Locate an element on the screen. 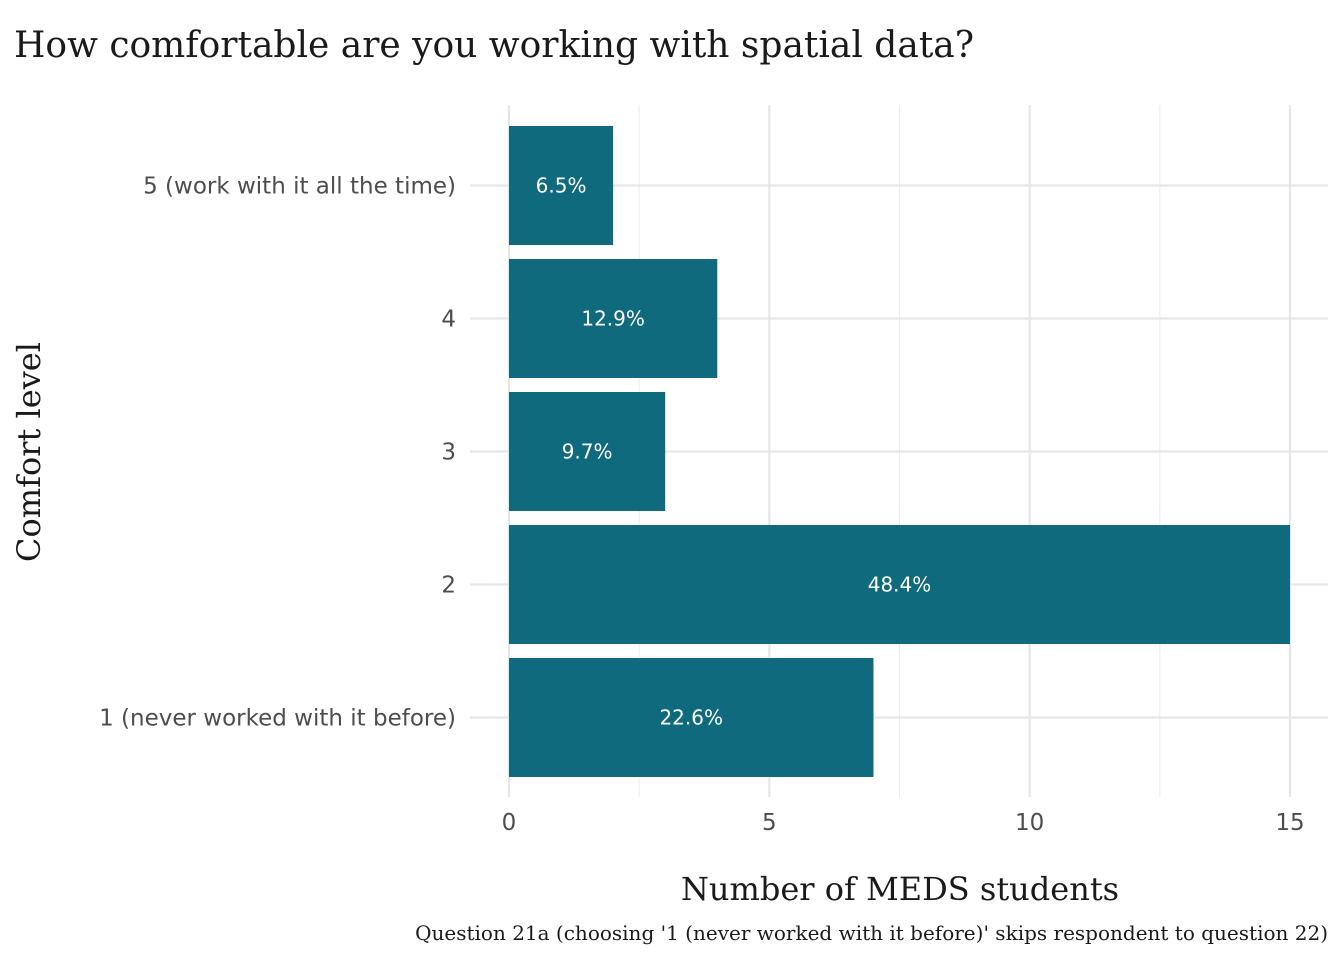 The image size is (1344, 960). bar-value-label: 48.4% is located at coordinates (900, 585).